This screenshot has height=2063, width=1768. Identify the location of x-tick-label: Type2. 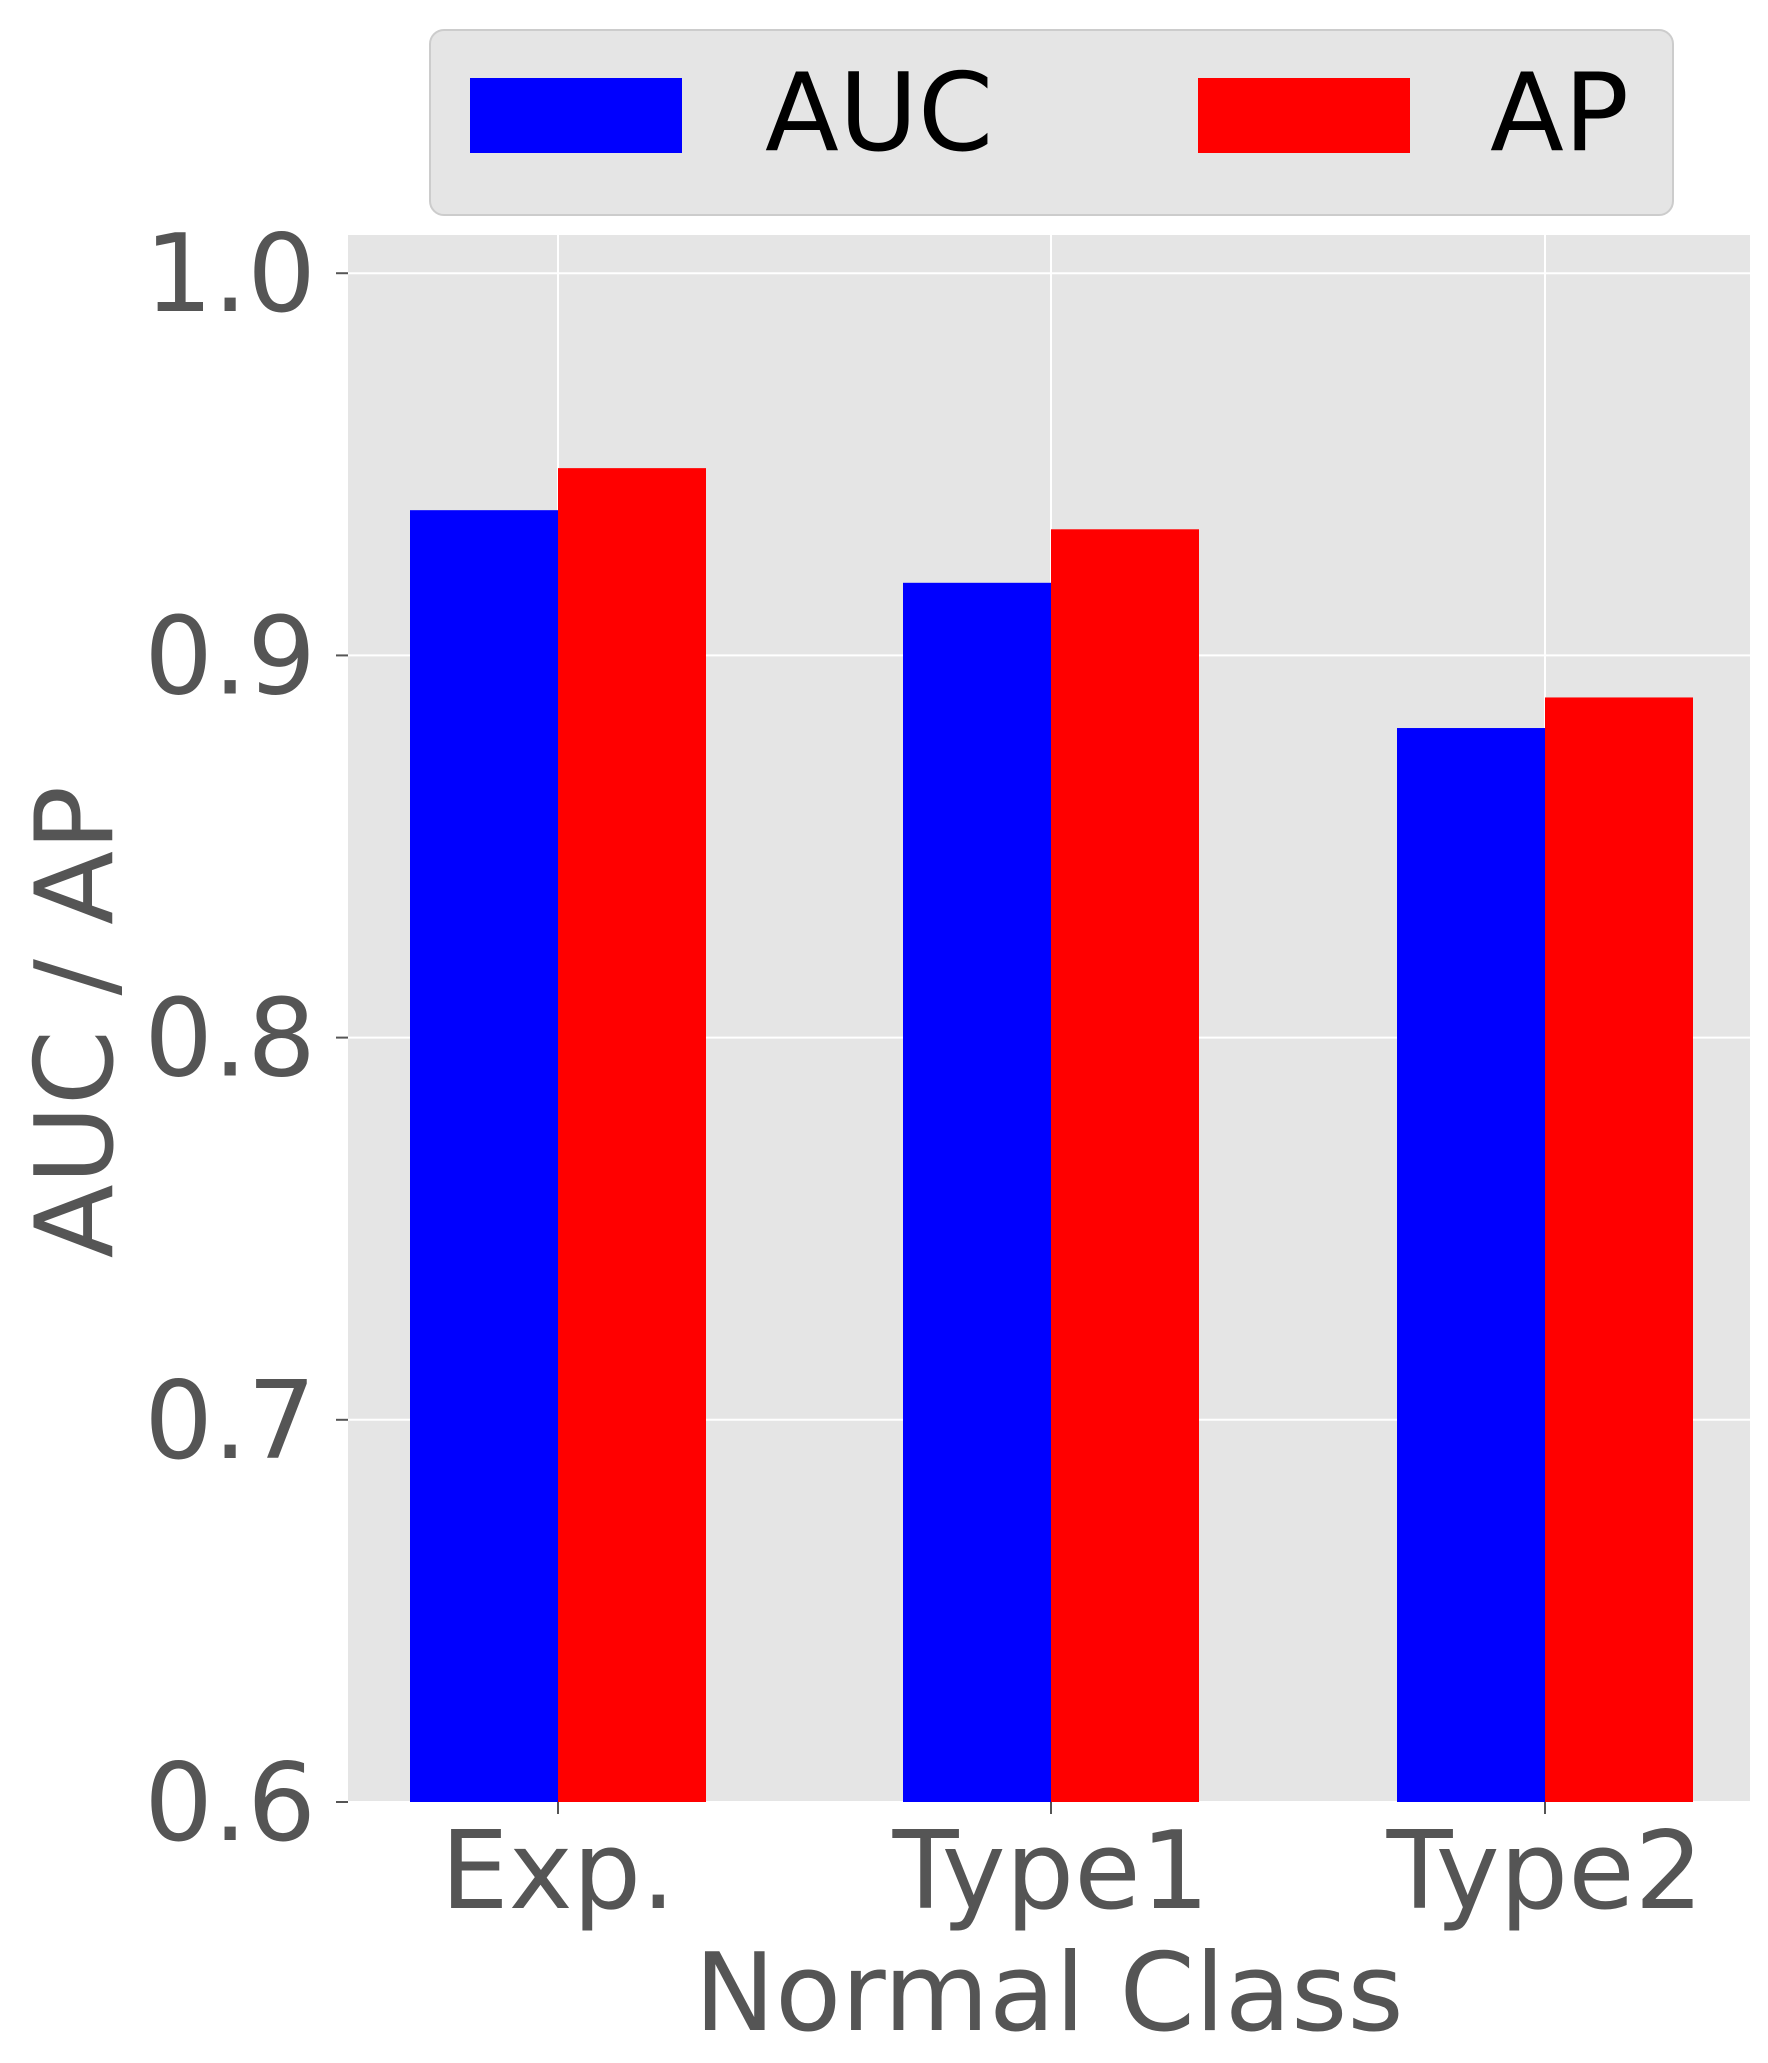
(1545, 1871).